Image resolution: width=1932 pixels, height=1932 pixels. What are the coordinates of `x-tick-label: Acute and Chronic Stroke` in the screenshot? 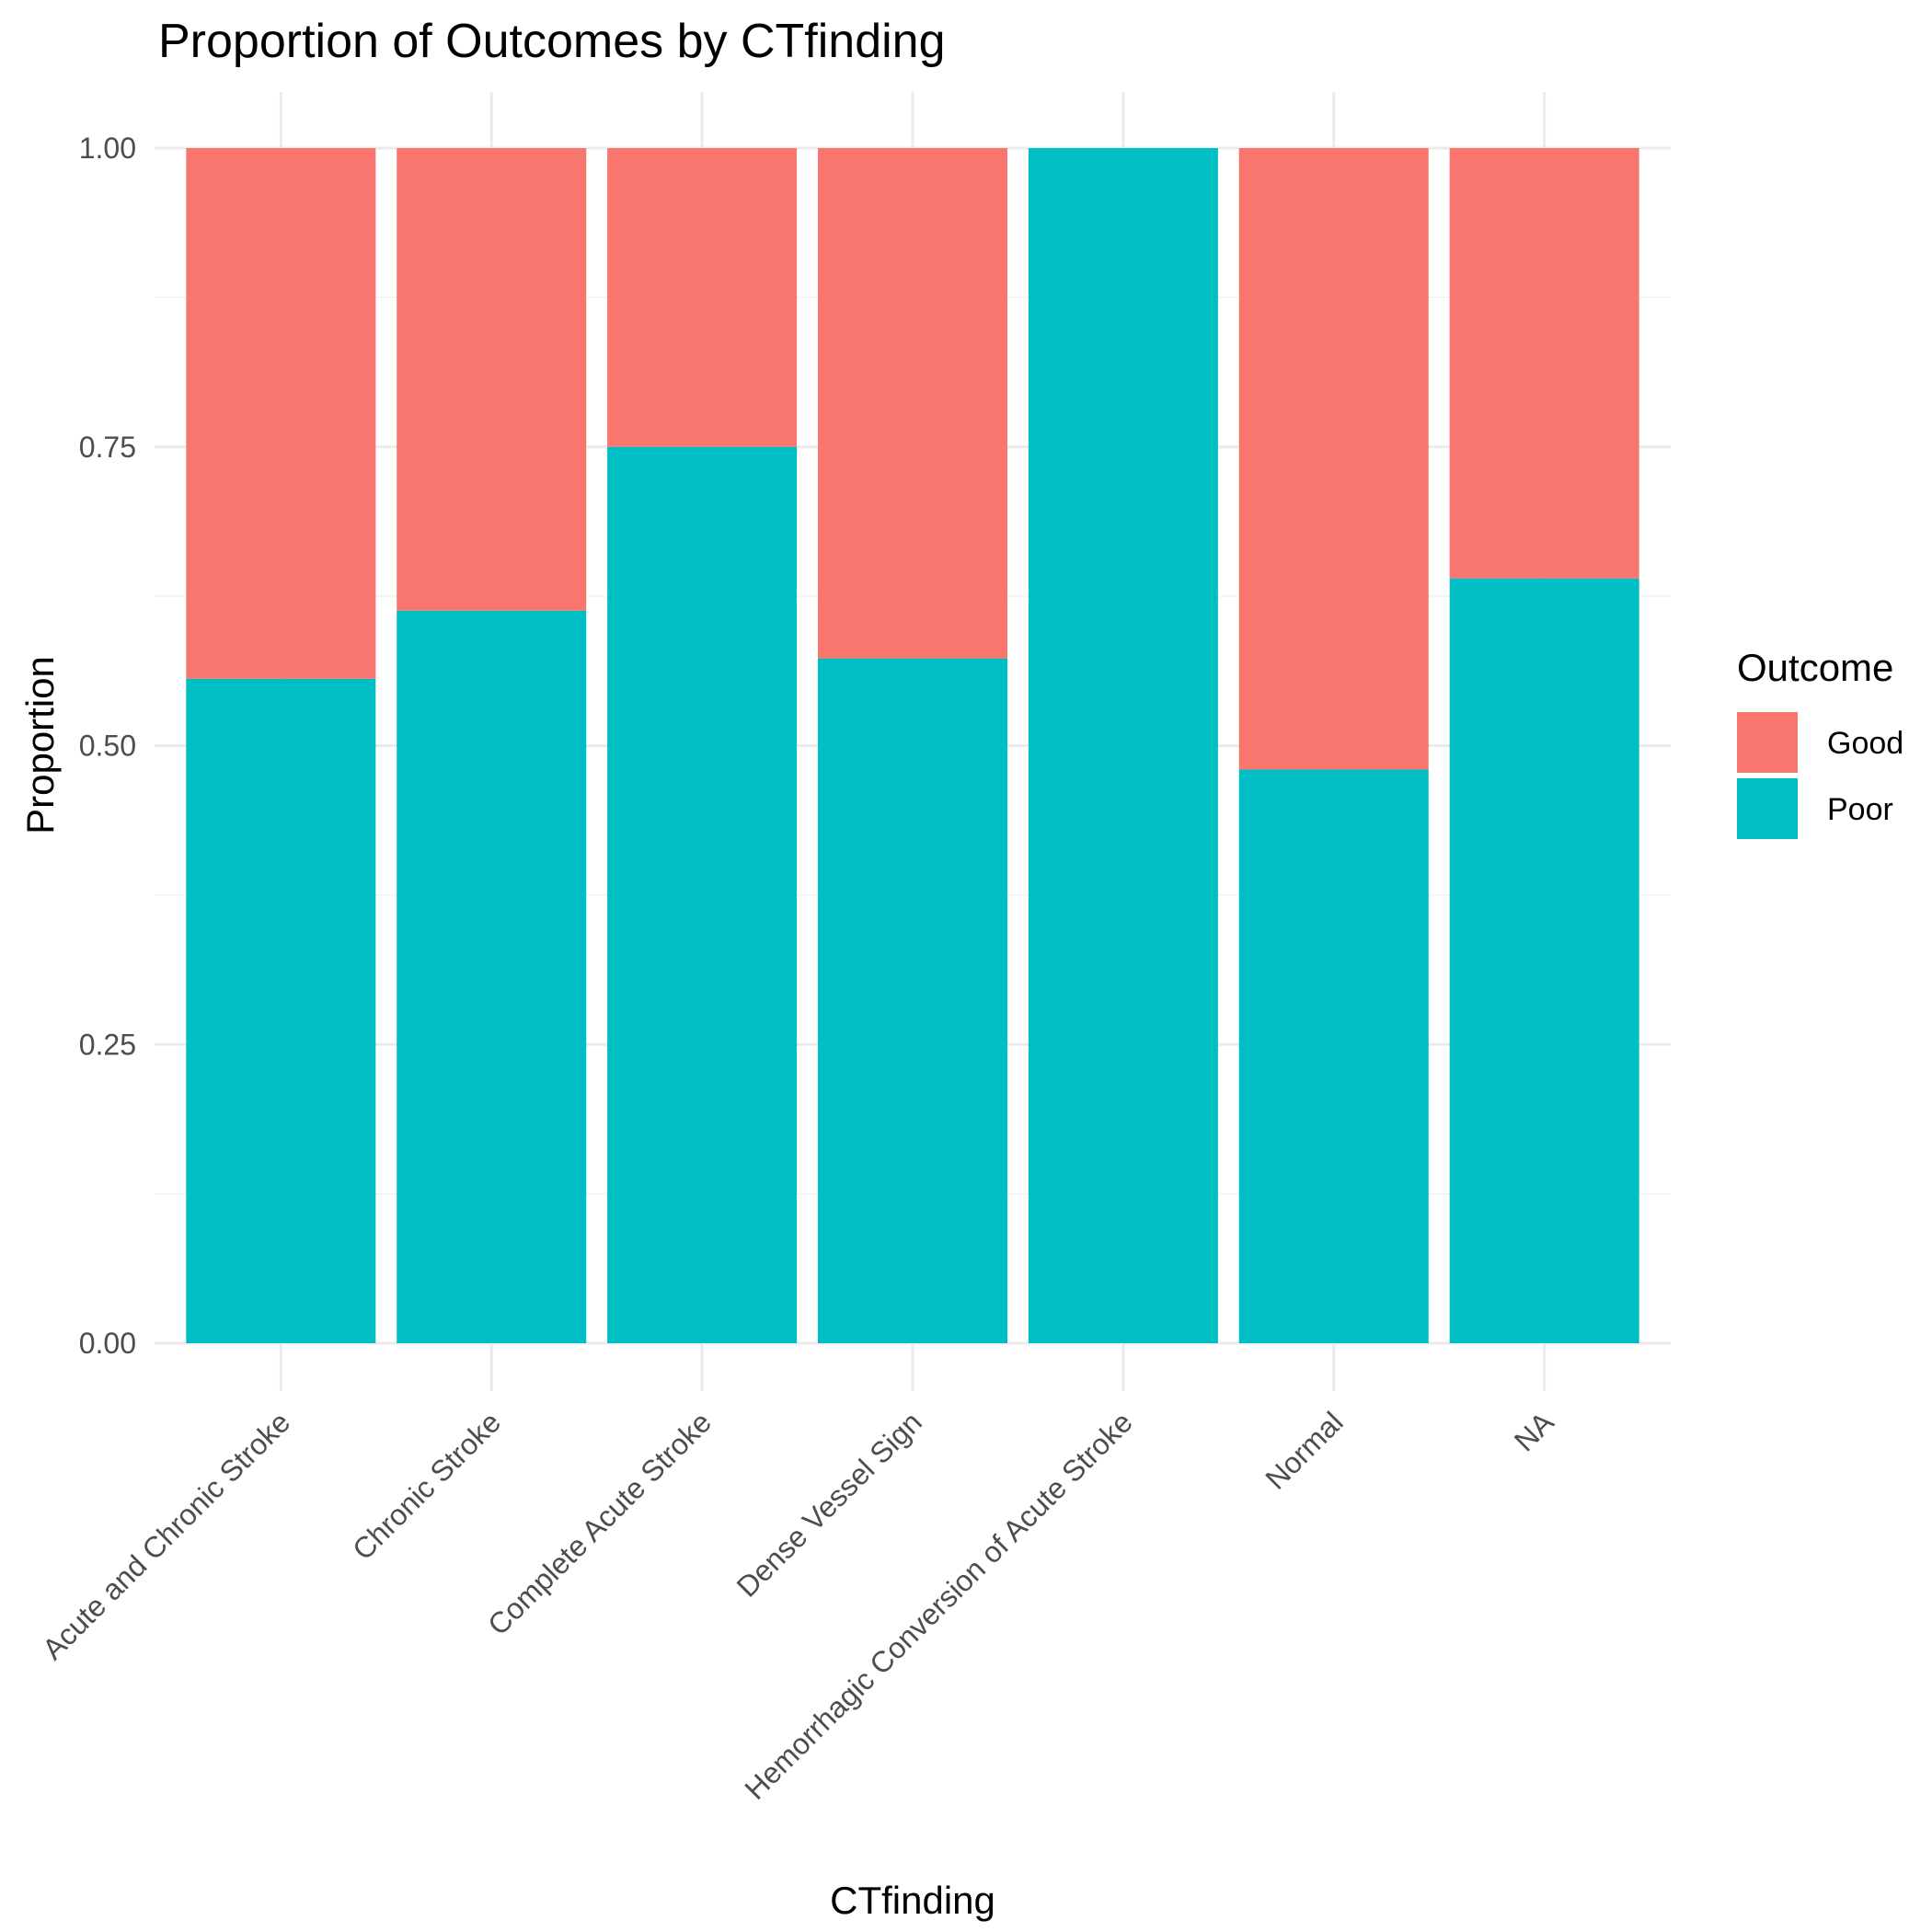 It's located at (166, 1535).